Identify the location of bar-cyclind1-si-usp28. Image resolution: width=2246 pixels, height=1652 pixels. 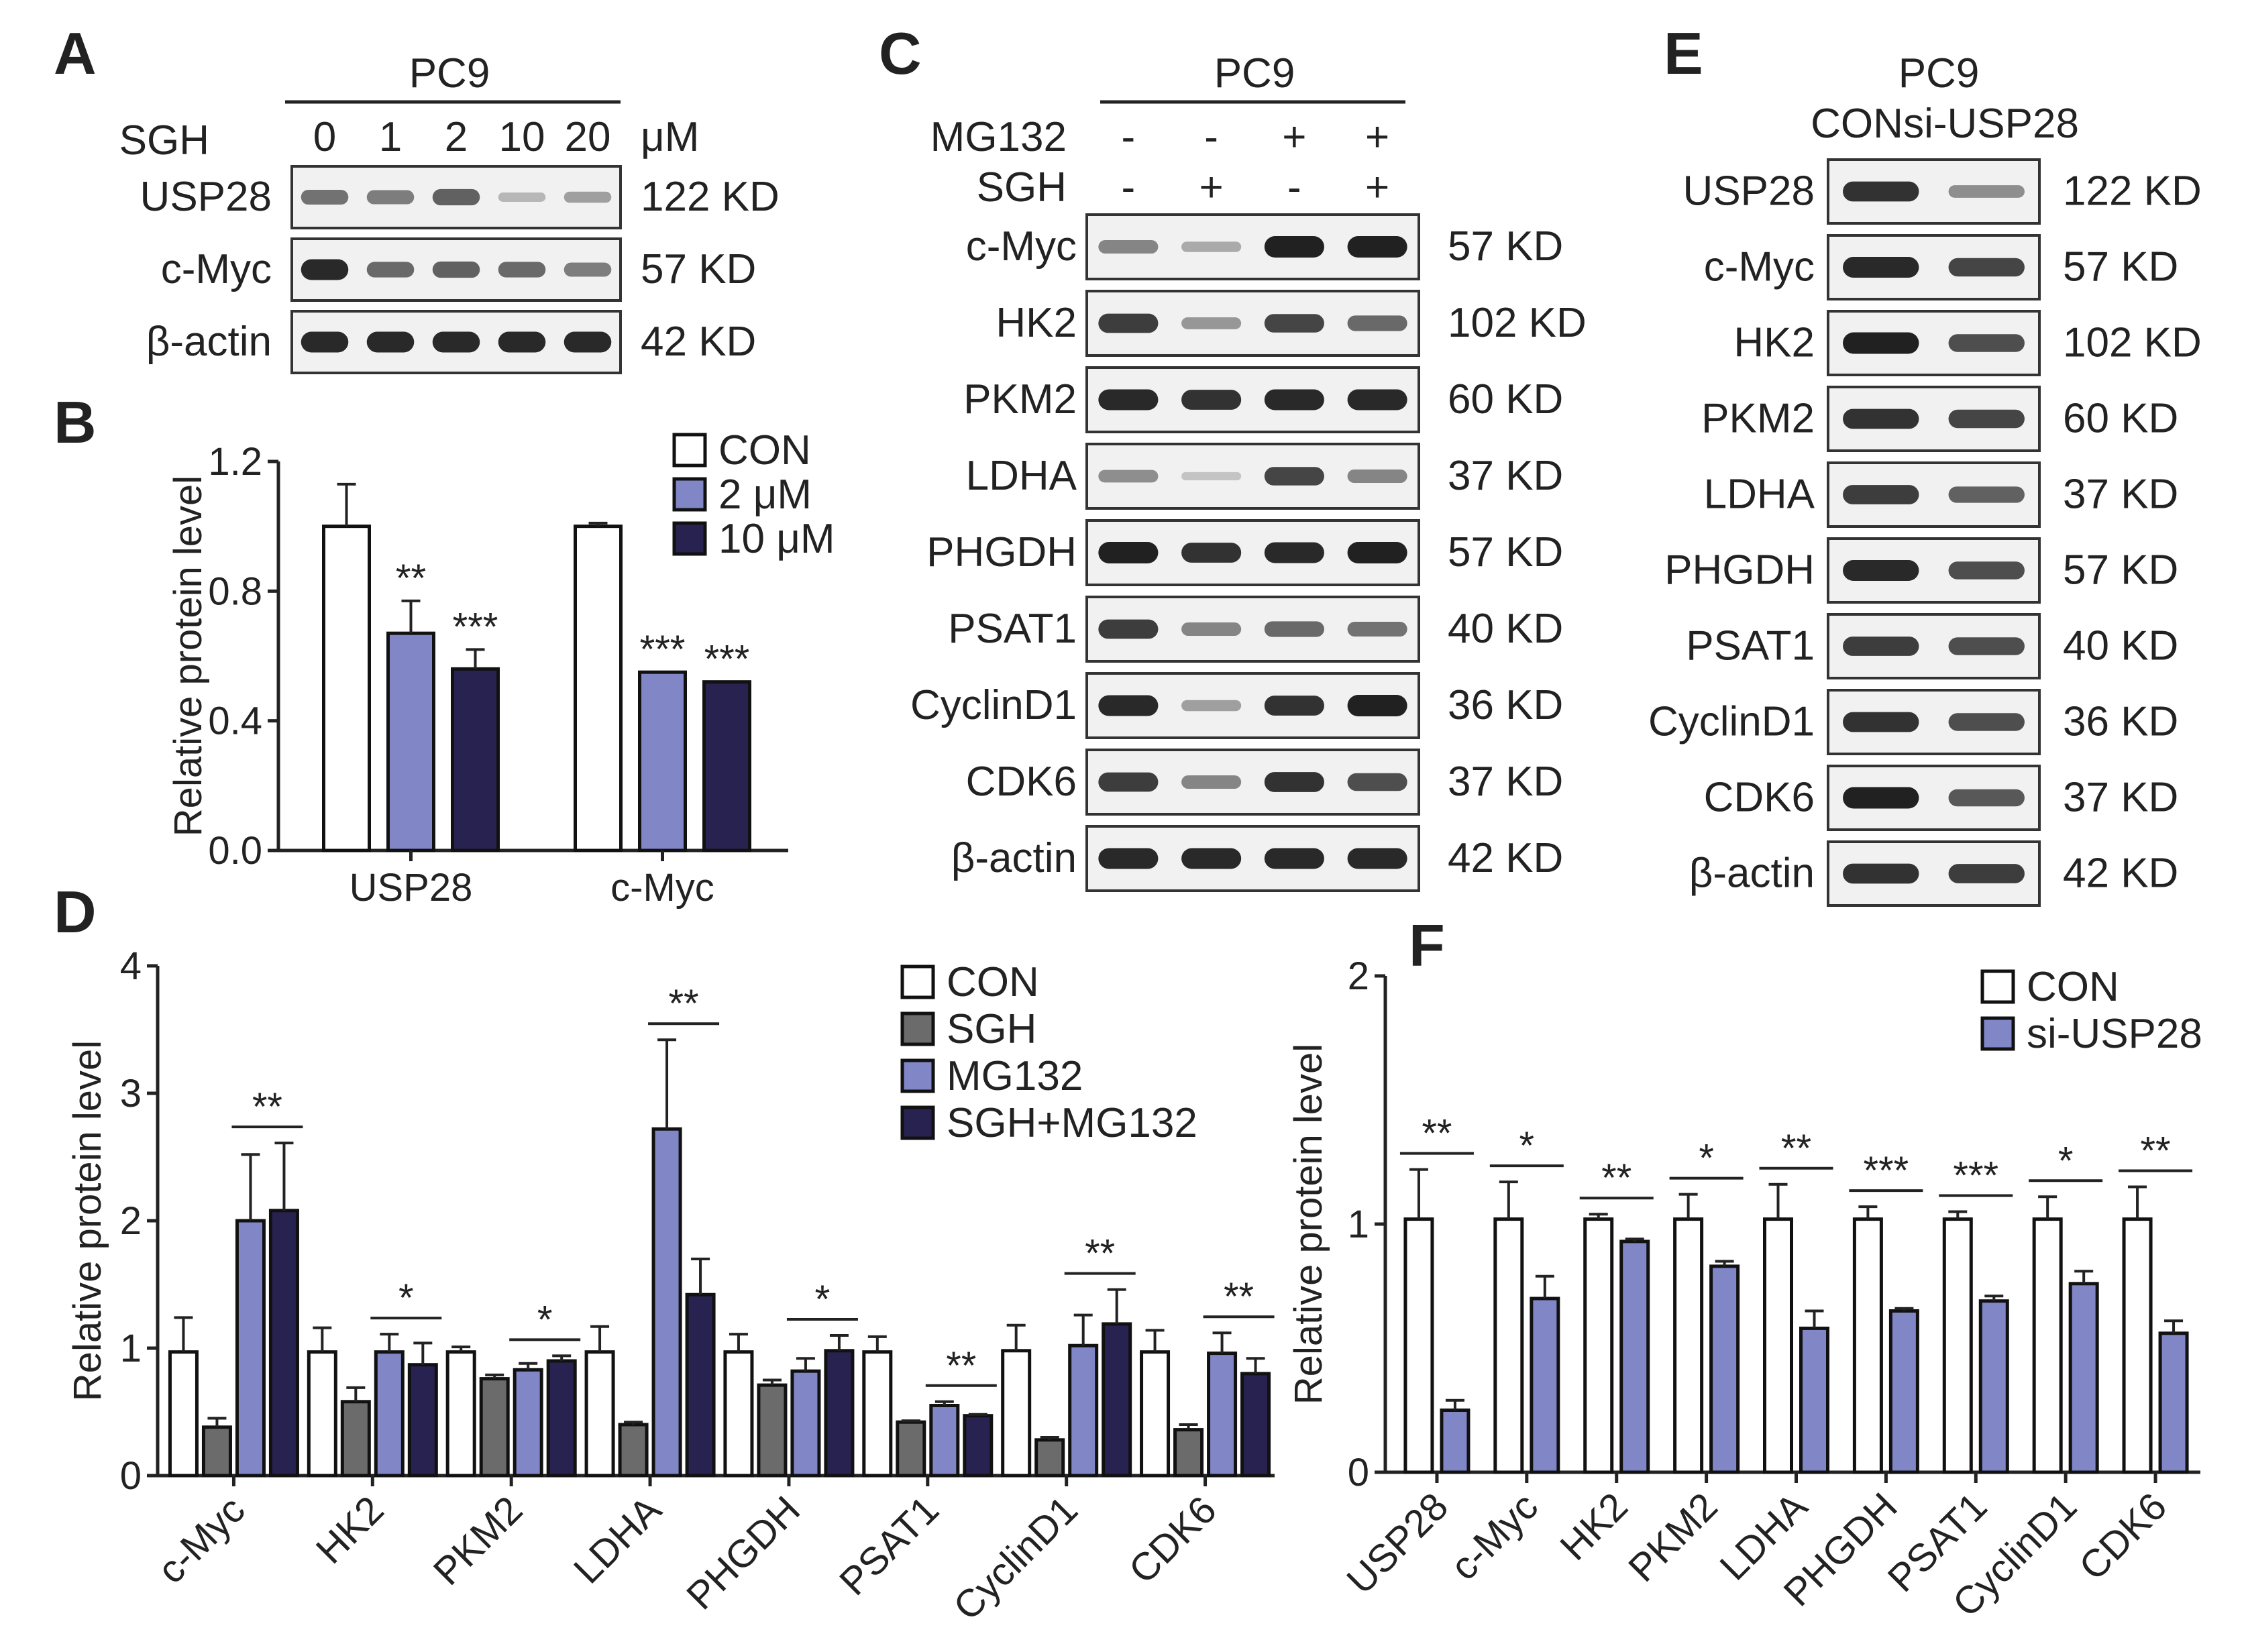
(2083, 1378).